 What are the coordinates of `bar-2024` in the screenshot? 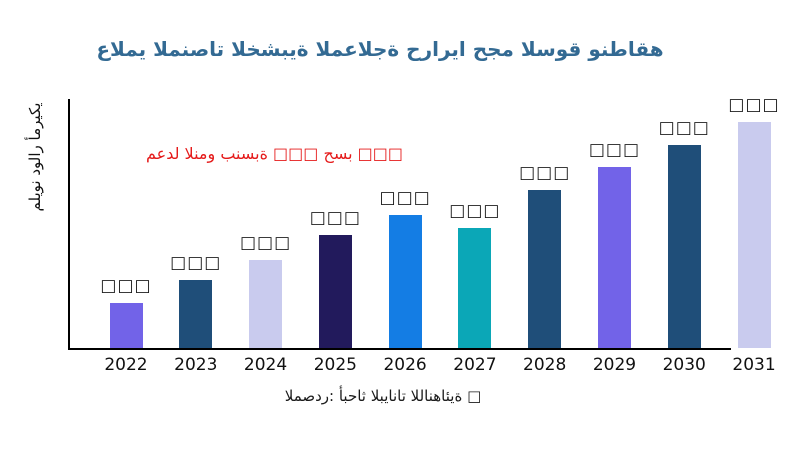 It's located at (266, 304).